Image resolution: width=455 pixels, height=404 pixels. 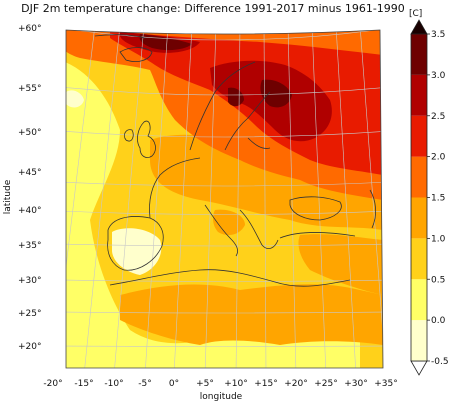 What do you see at coordinates (266, 182) in the screenshot?
I see `field-east-orange` at bounding box center [266, 182].